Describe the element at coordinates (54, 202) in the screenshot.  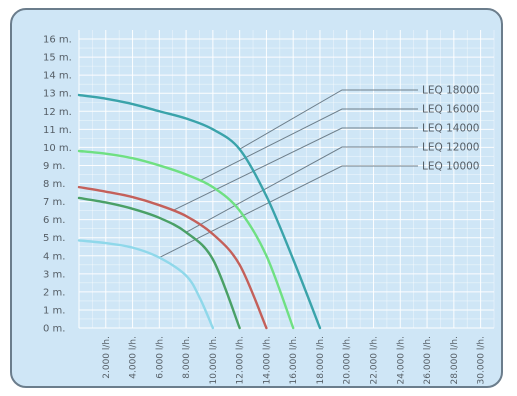
I see `y-tick-label: 7 m.` at that location.